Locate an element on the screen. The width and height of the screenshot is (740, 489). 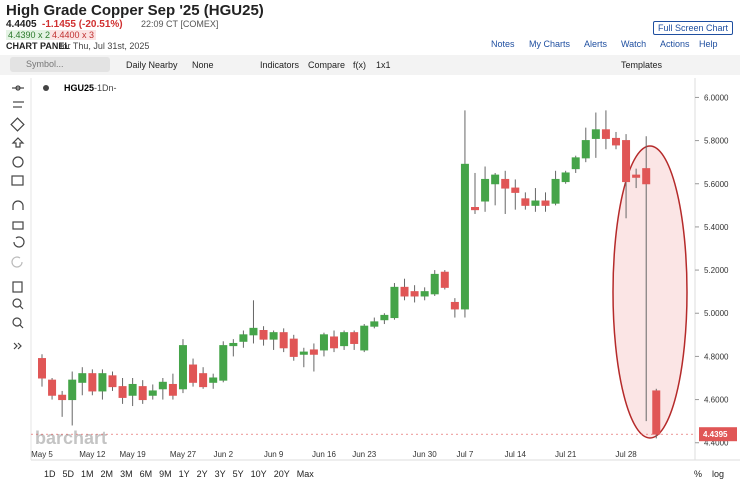
x-tick-label: May 27 is located at coordinates (183, 454).